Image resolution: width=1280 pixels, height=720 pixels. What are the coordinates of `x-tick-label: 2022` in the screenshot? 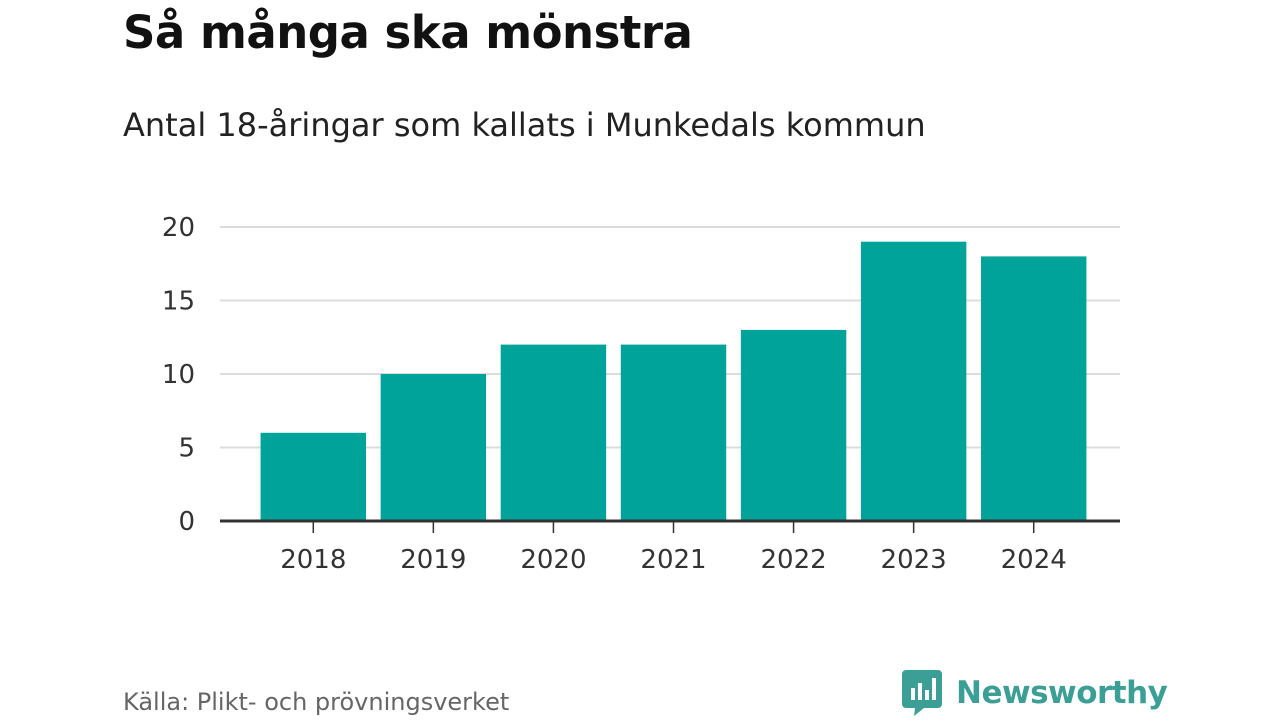 It's located at (793, 560).